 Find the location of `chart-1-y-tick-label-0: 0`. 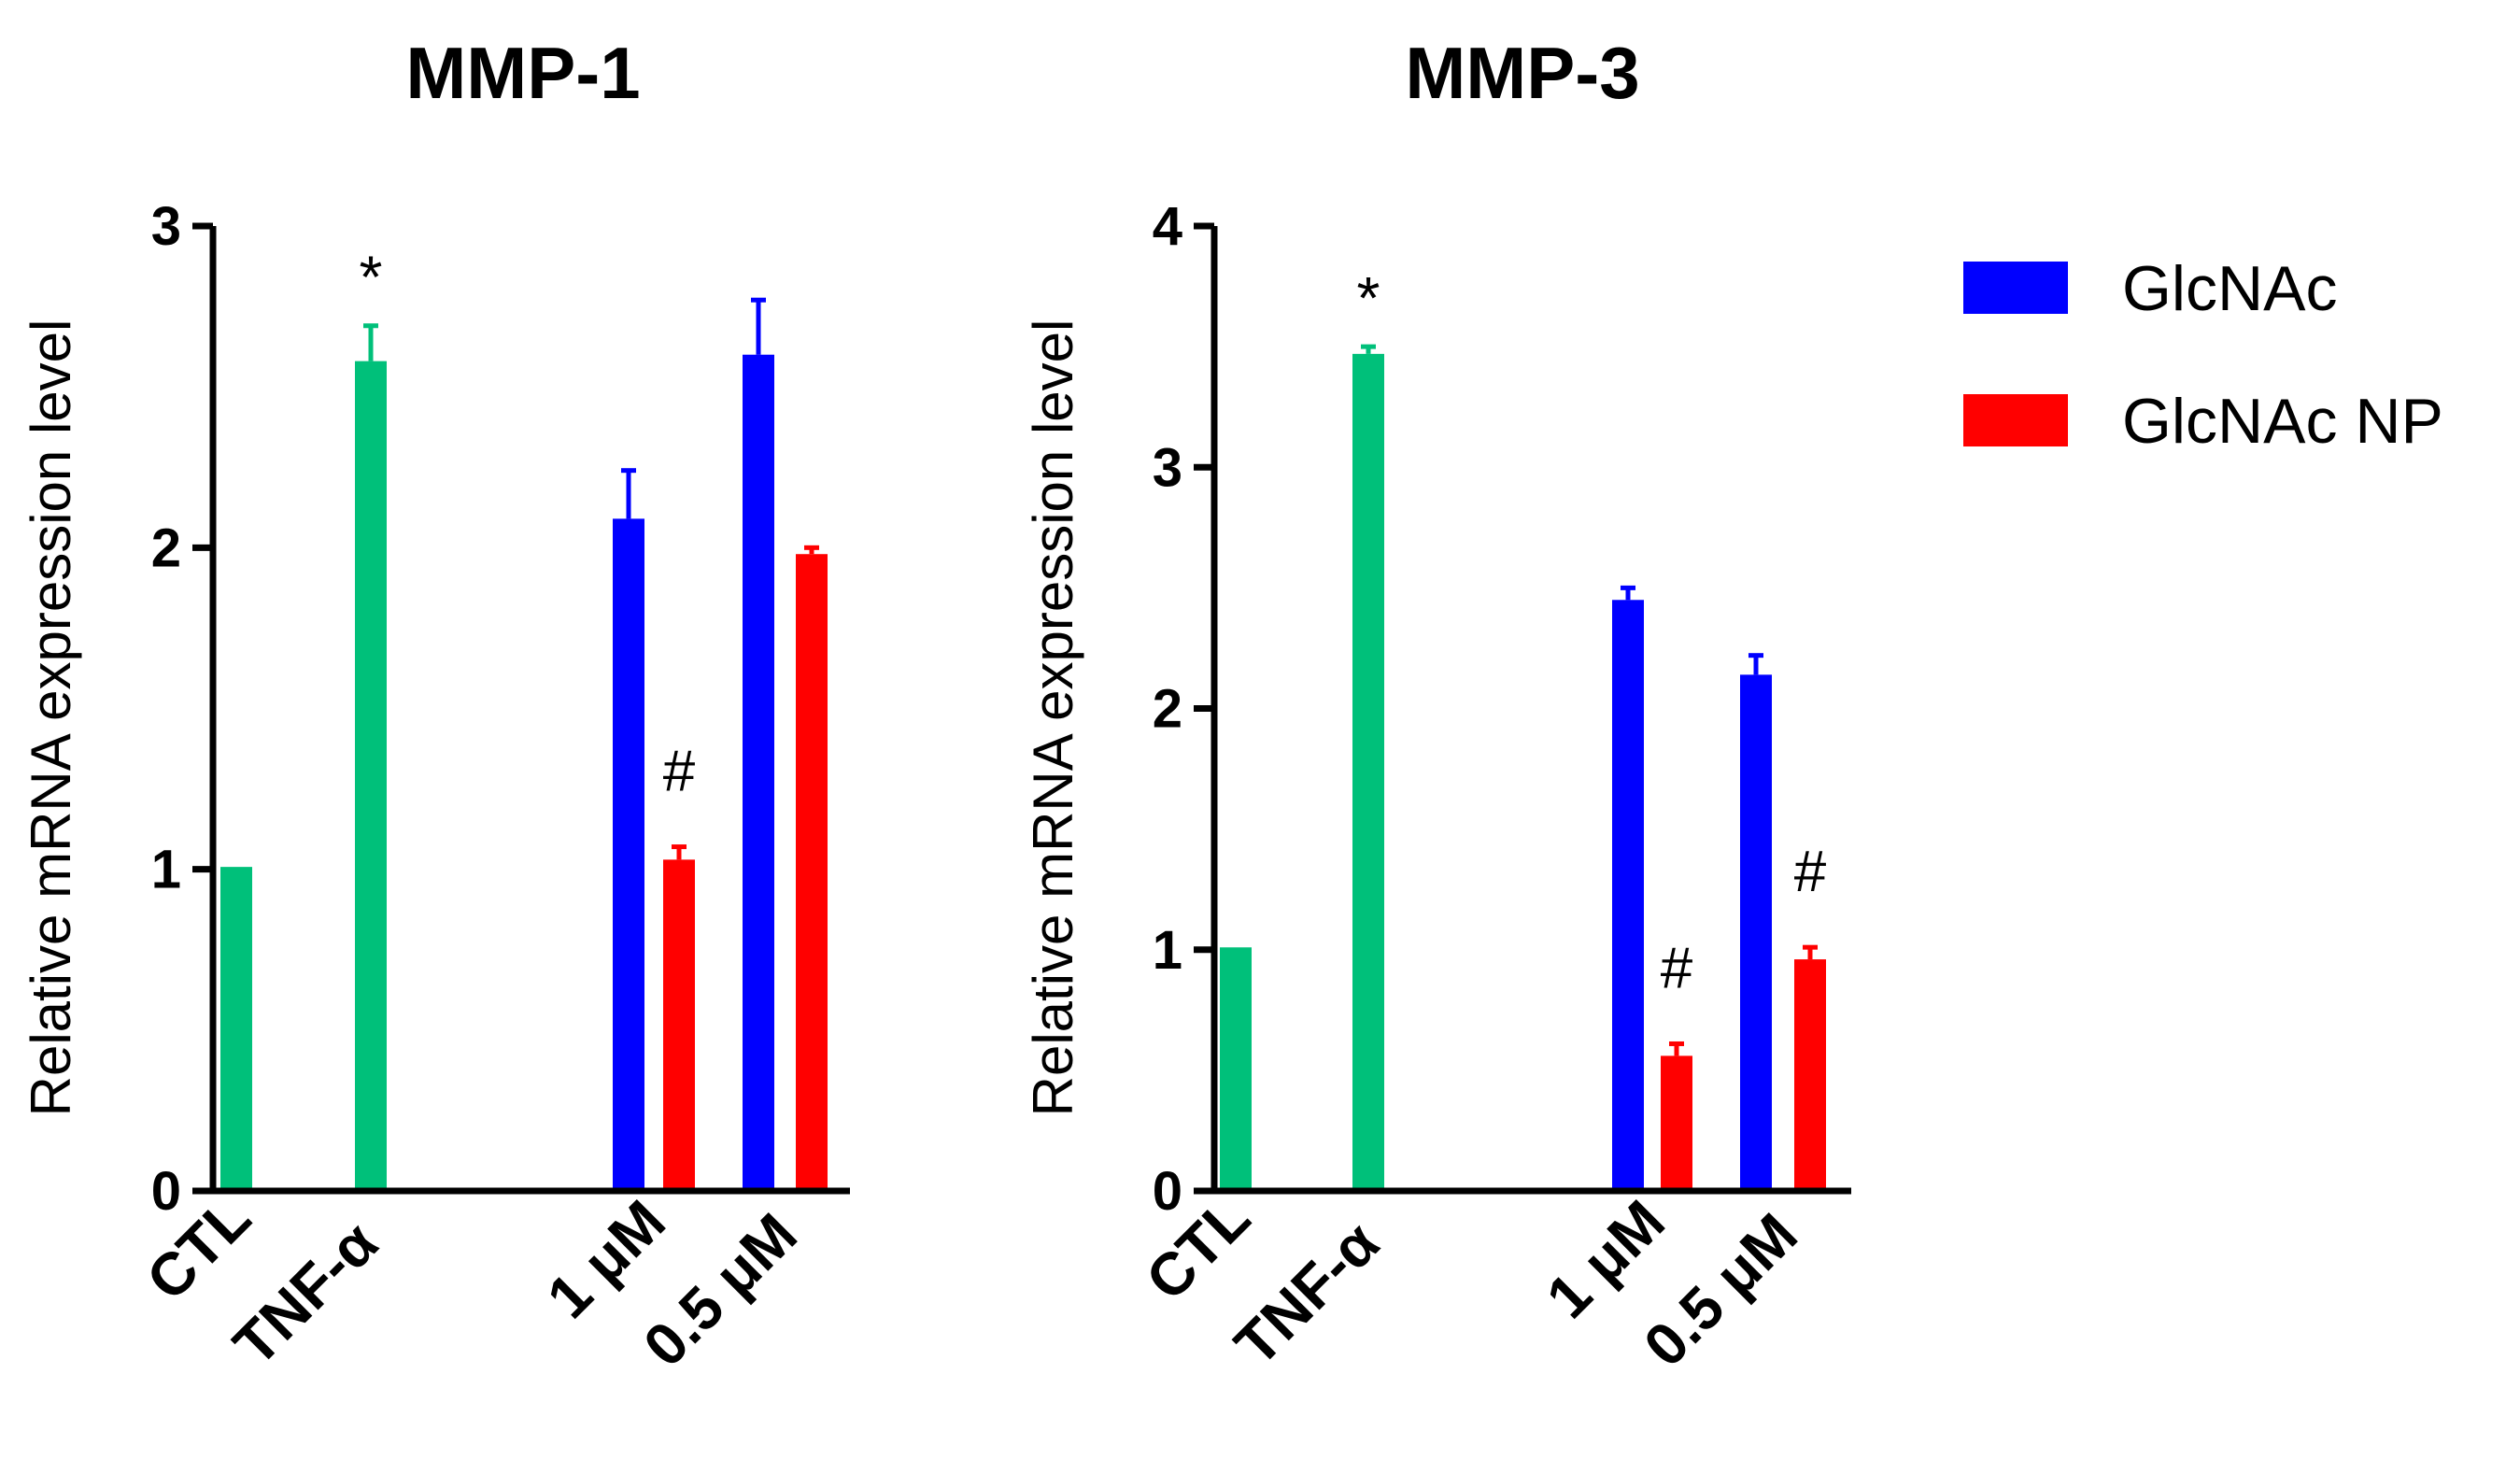

chart-1-y-tick-label-0: 0 is located at coordinates (166, 1192).